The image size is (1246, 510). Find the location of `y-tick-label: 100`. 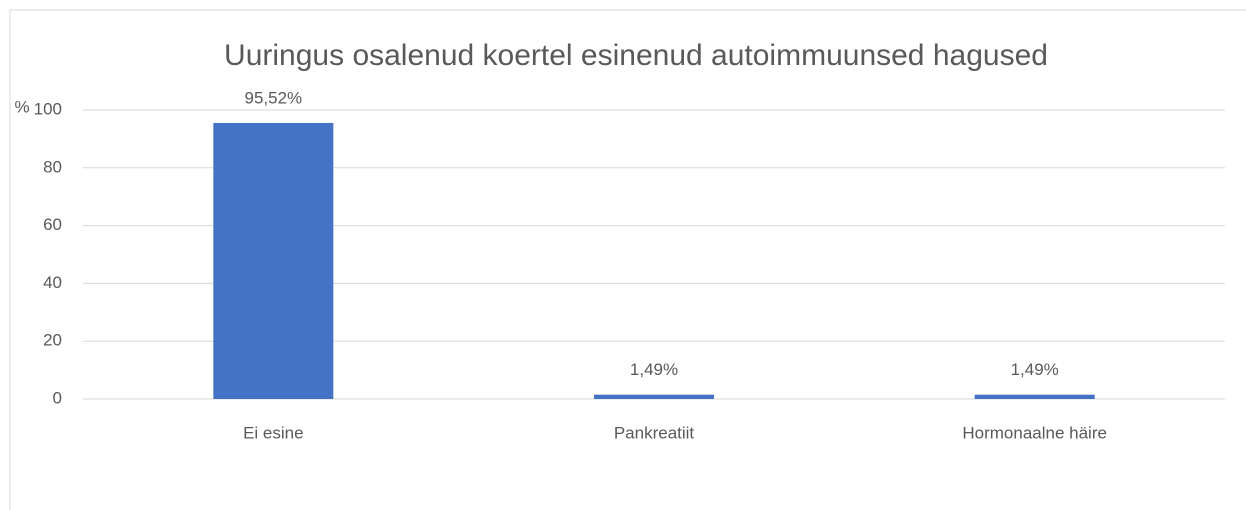

y-tick-label: 100 is located at coordinates (48, 108).